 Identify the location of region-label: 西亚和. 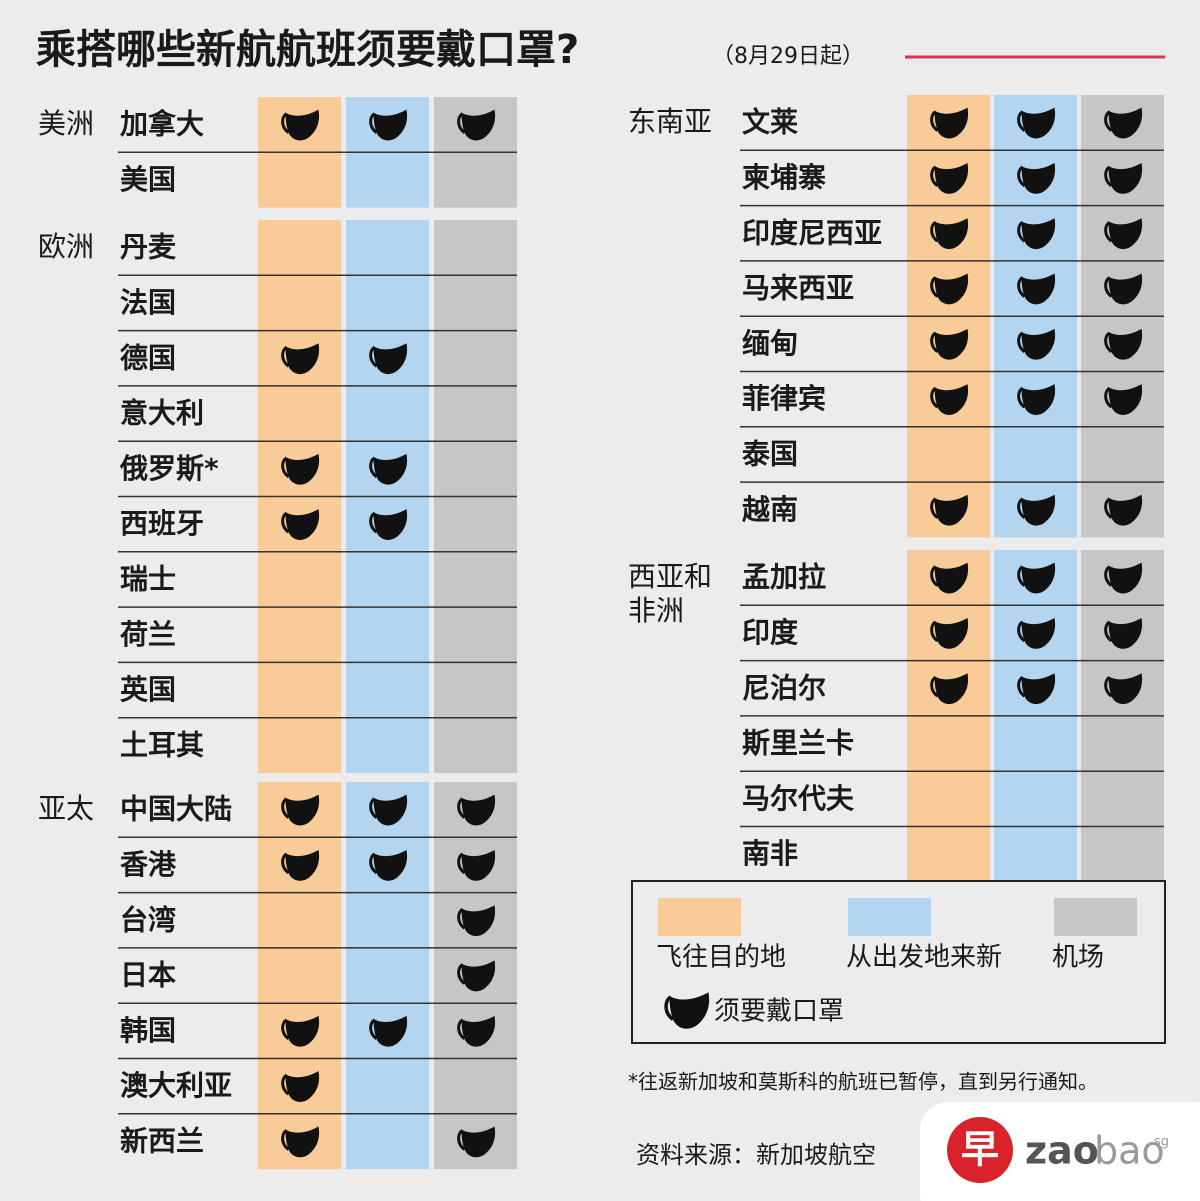
(670, 576).